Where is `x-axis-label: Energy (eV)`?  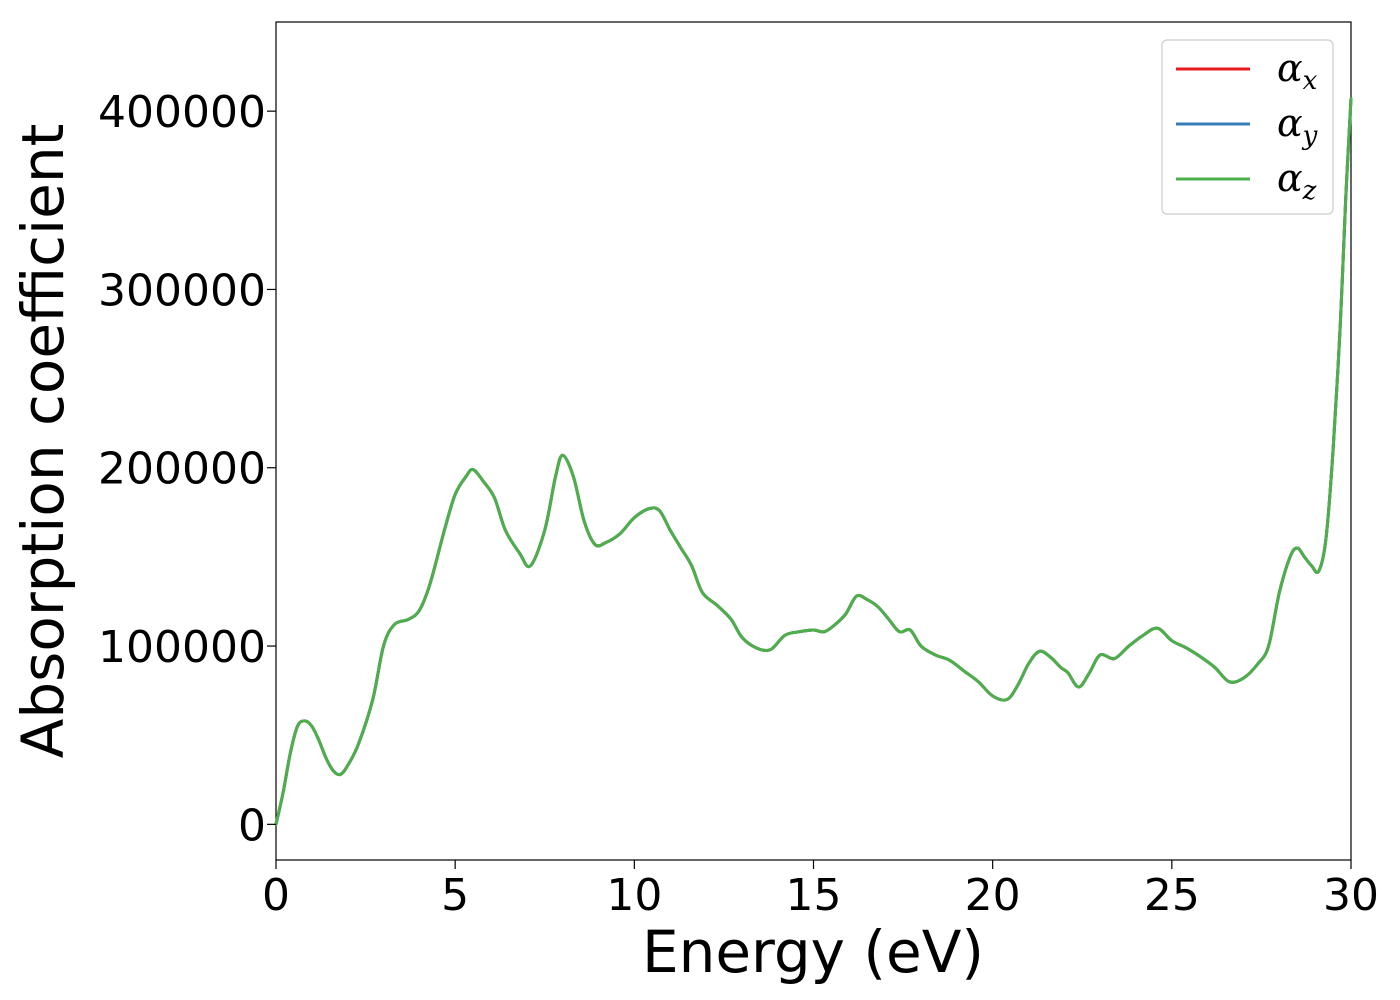 x-axis-label: Energy (eV) is located at coordinates (813, 952).